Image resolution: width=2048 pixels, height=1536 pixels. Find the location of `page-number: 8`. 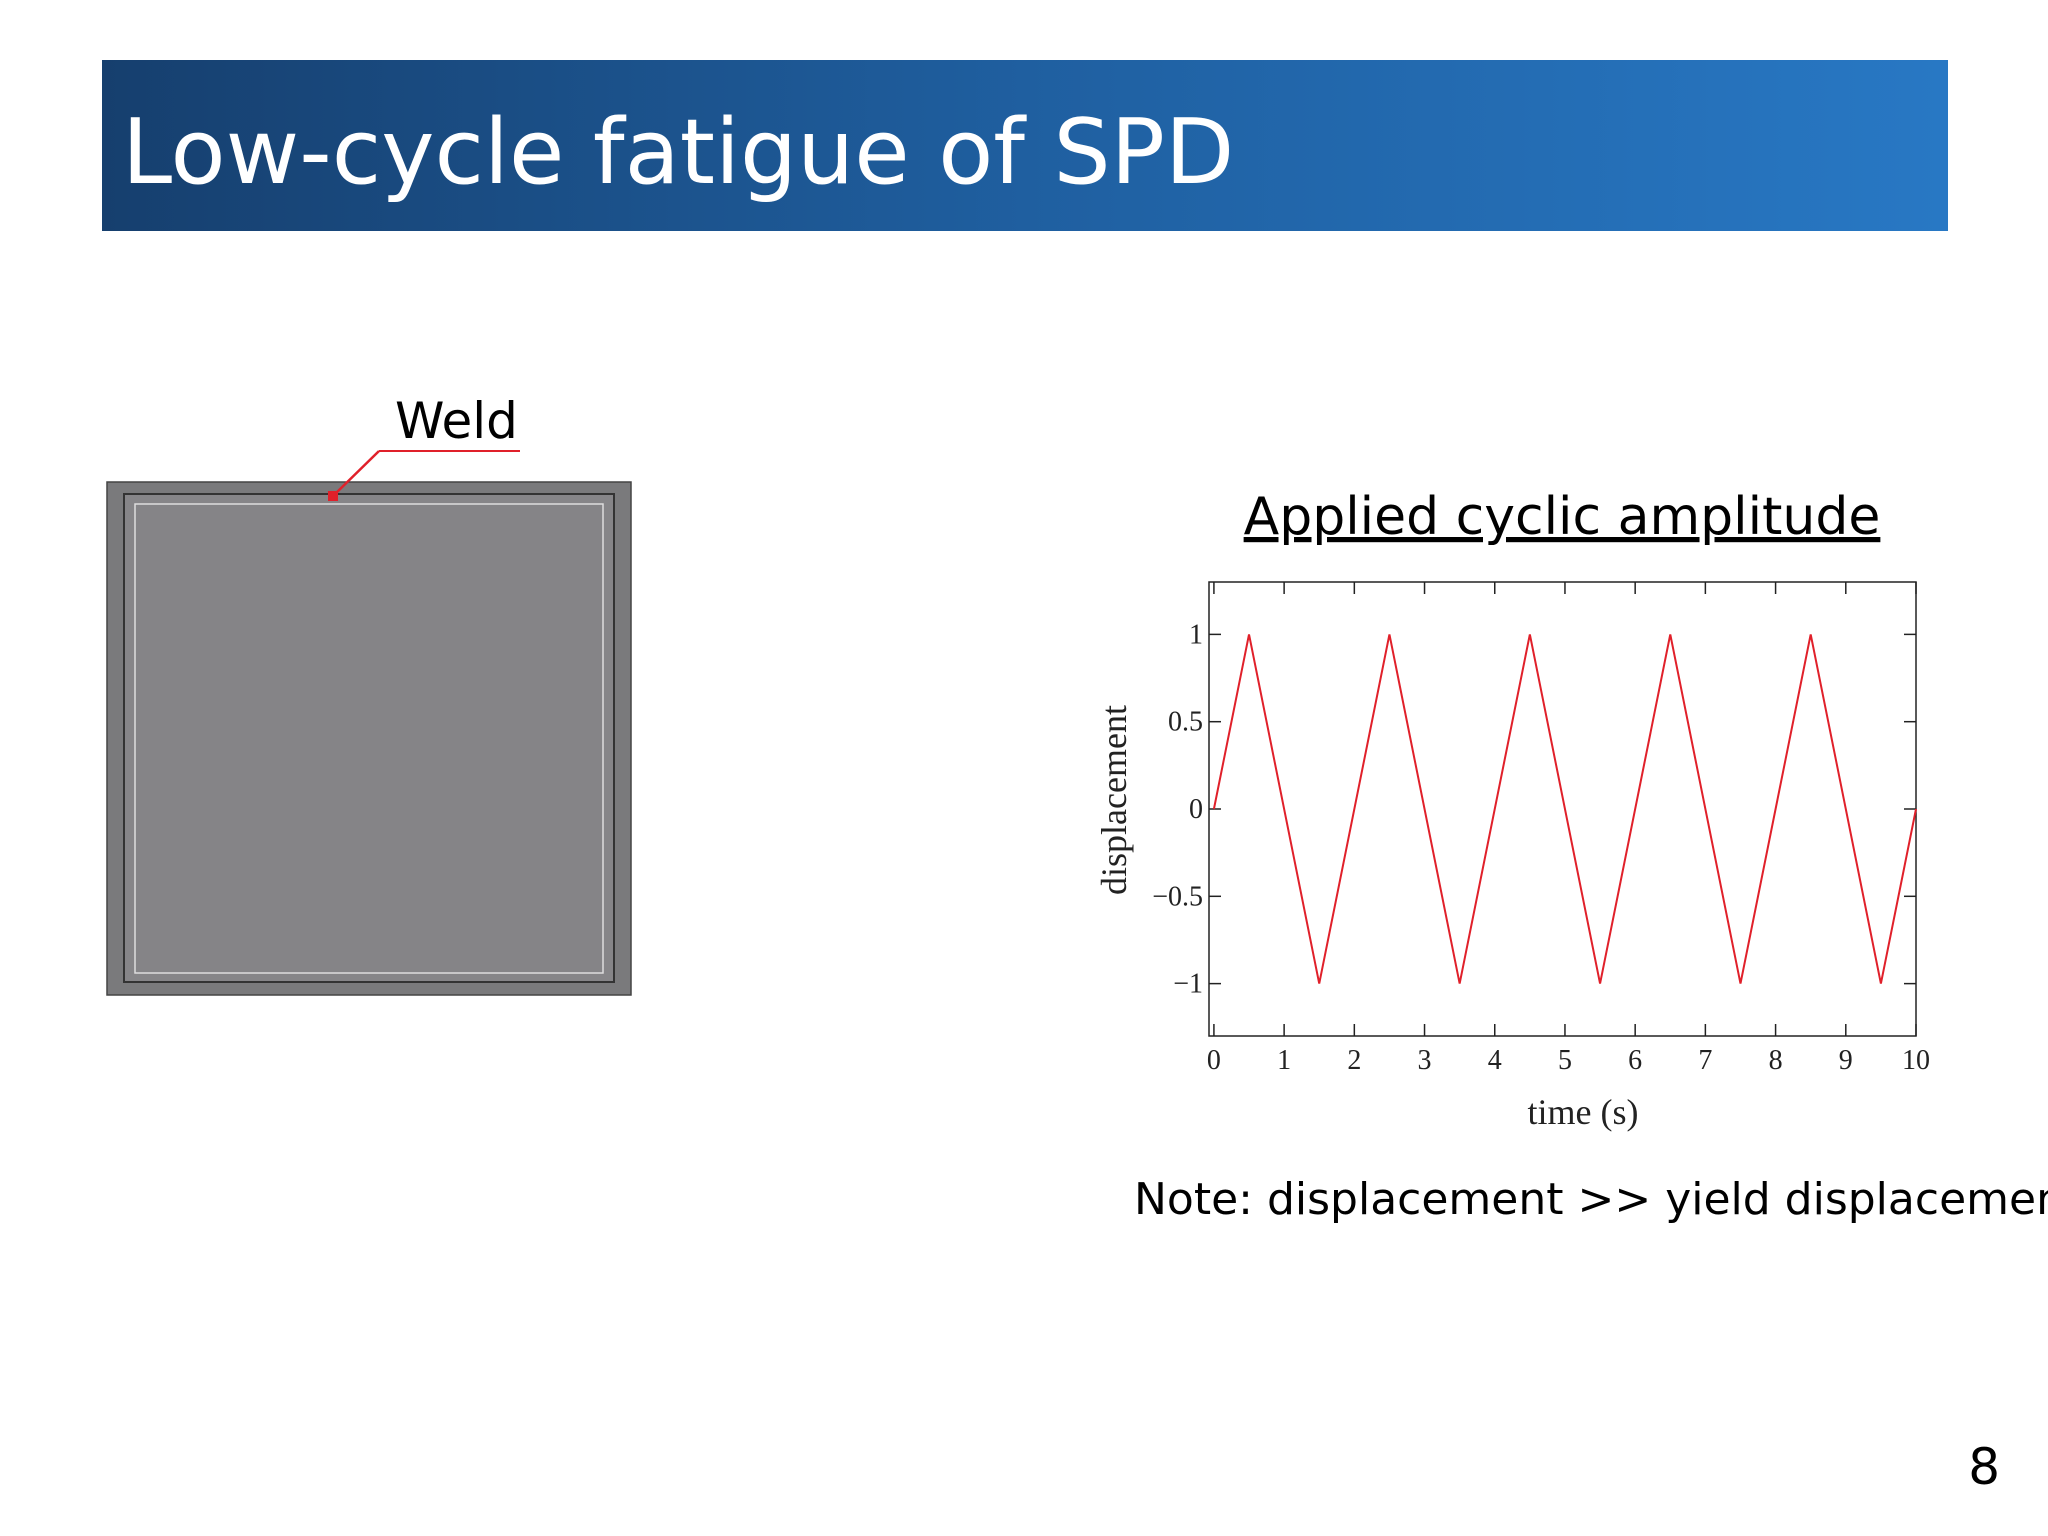

page-number: 8 is located at coordinates (1984, 1467).